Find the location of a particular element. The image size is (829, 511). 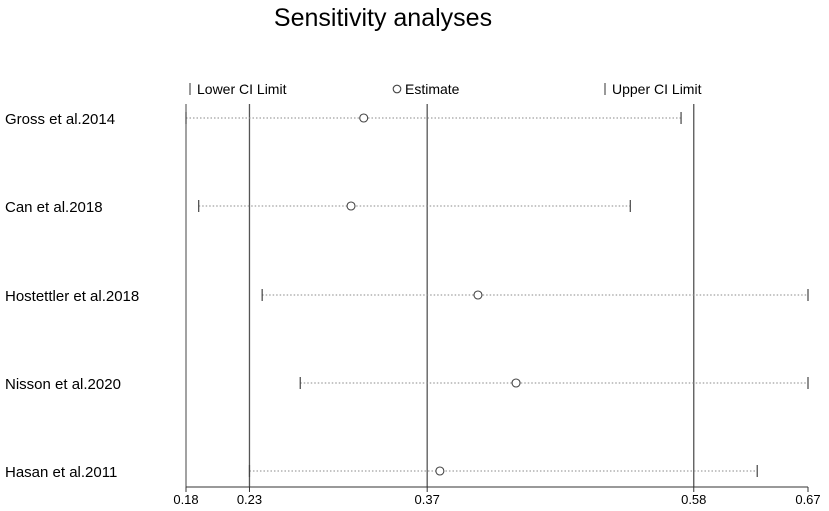

study-label: Gross et al.2014 is located at coordinates (60, 119).